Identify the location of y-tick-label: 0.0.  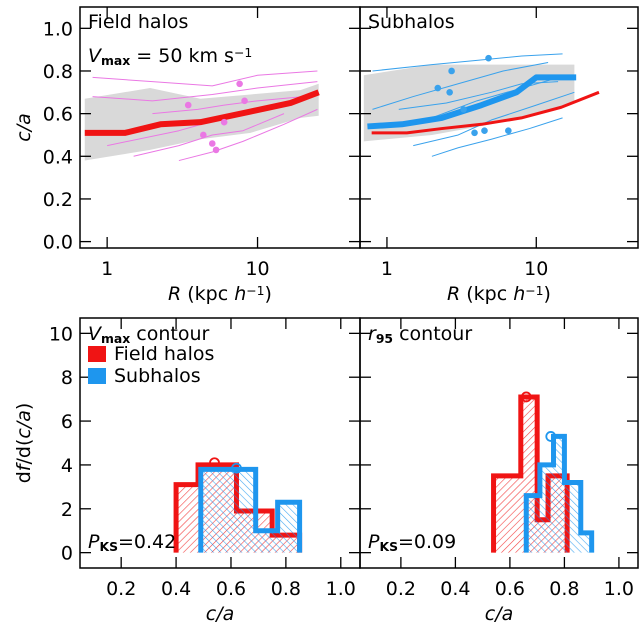
(58, 243).